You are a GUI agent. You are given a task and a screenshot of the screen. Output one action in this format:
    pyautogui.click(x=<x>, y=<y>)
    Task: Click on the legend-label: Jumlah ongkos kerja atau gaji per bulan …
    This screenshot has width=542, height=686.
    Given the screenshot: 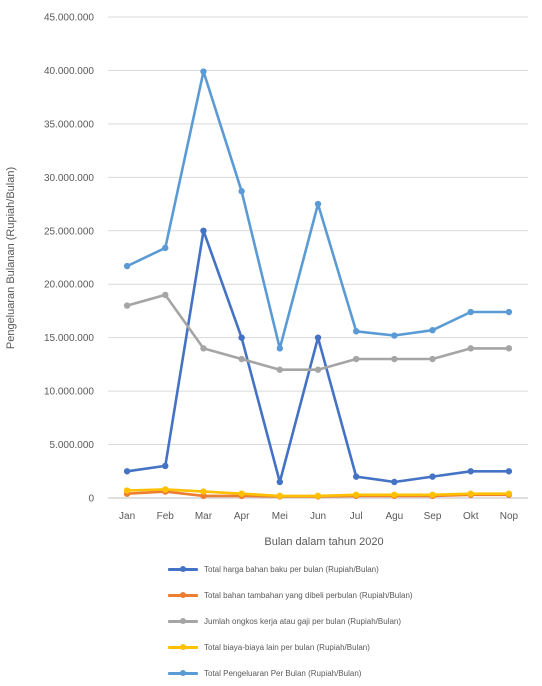 What is the action you would take?
    pyautogui.click(x=303, y=621)
    